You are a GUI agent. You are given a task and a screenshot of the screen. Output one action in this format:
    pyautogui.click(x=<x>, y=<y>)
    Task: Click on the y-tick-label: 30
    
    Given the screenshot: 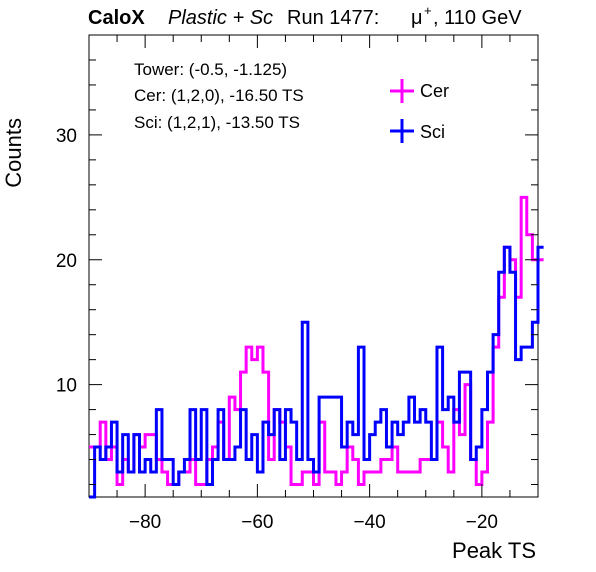 What is the action you would take?
    pyautogui.click(x=66, y=136)
    